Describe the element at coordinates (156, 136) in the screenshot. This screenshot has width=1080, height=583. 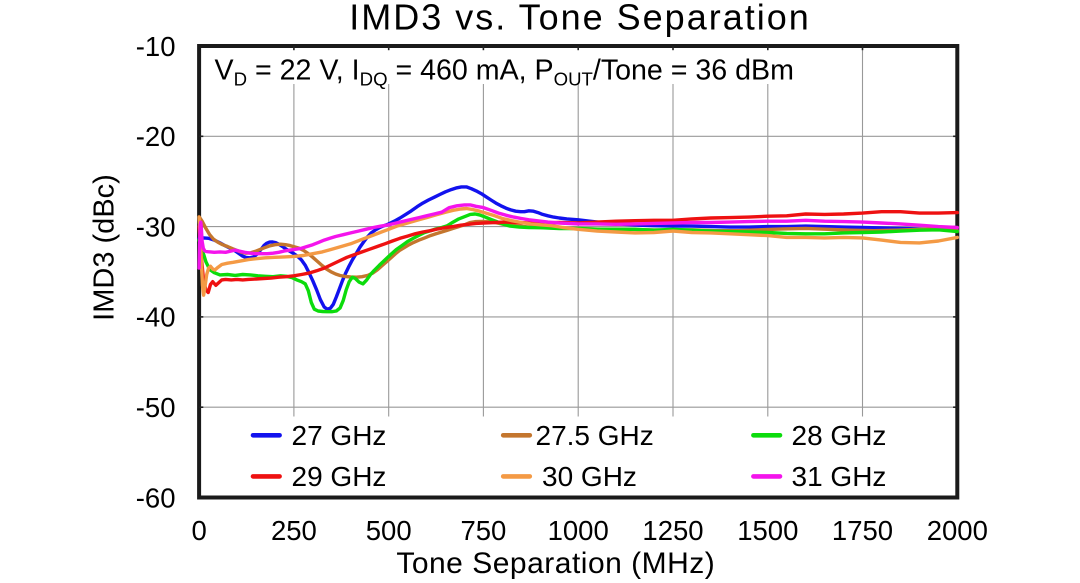
I see `svg-text: -20` at that location.